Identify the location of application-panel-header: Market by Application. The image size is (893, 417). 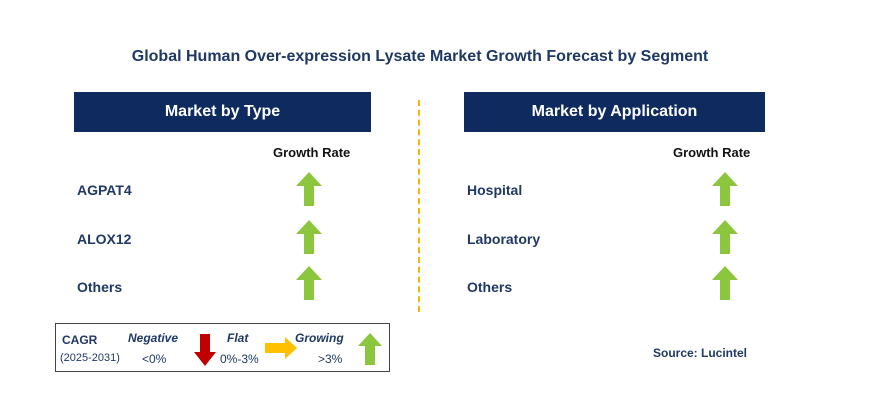
(614, 112).